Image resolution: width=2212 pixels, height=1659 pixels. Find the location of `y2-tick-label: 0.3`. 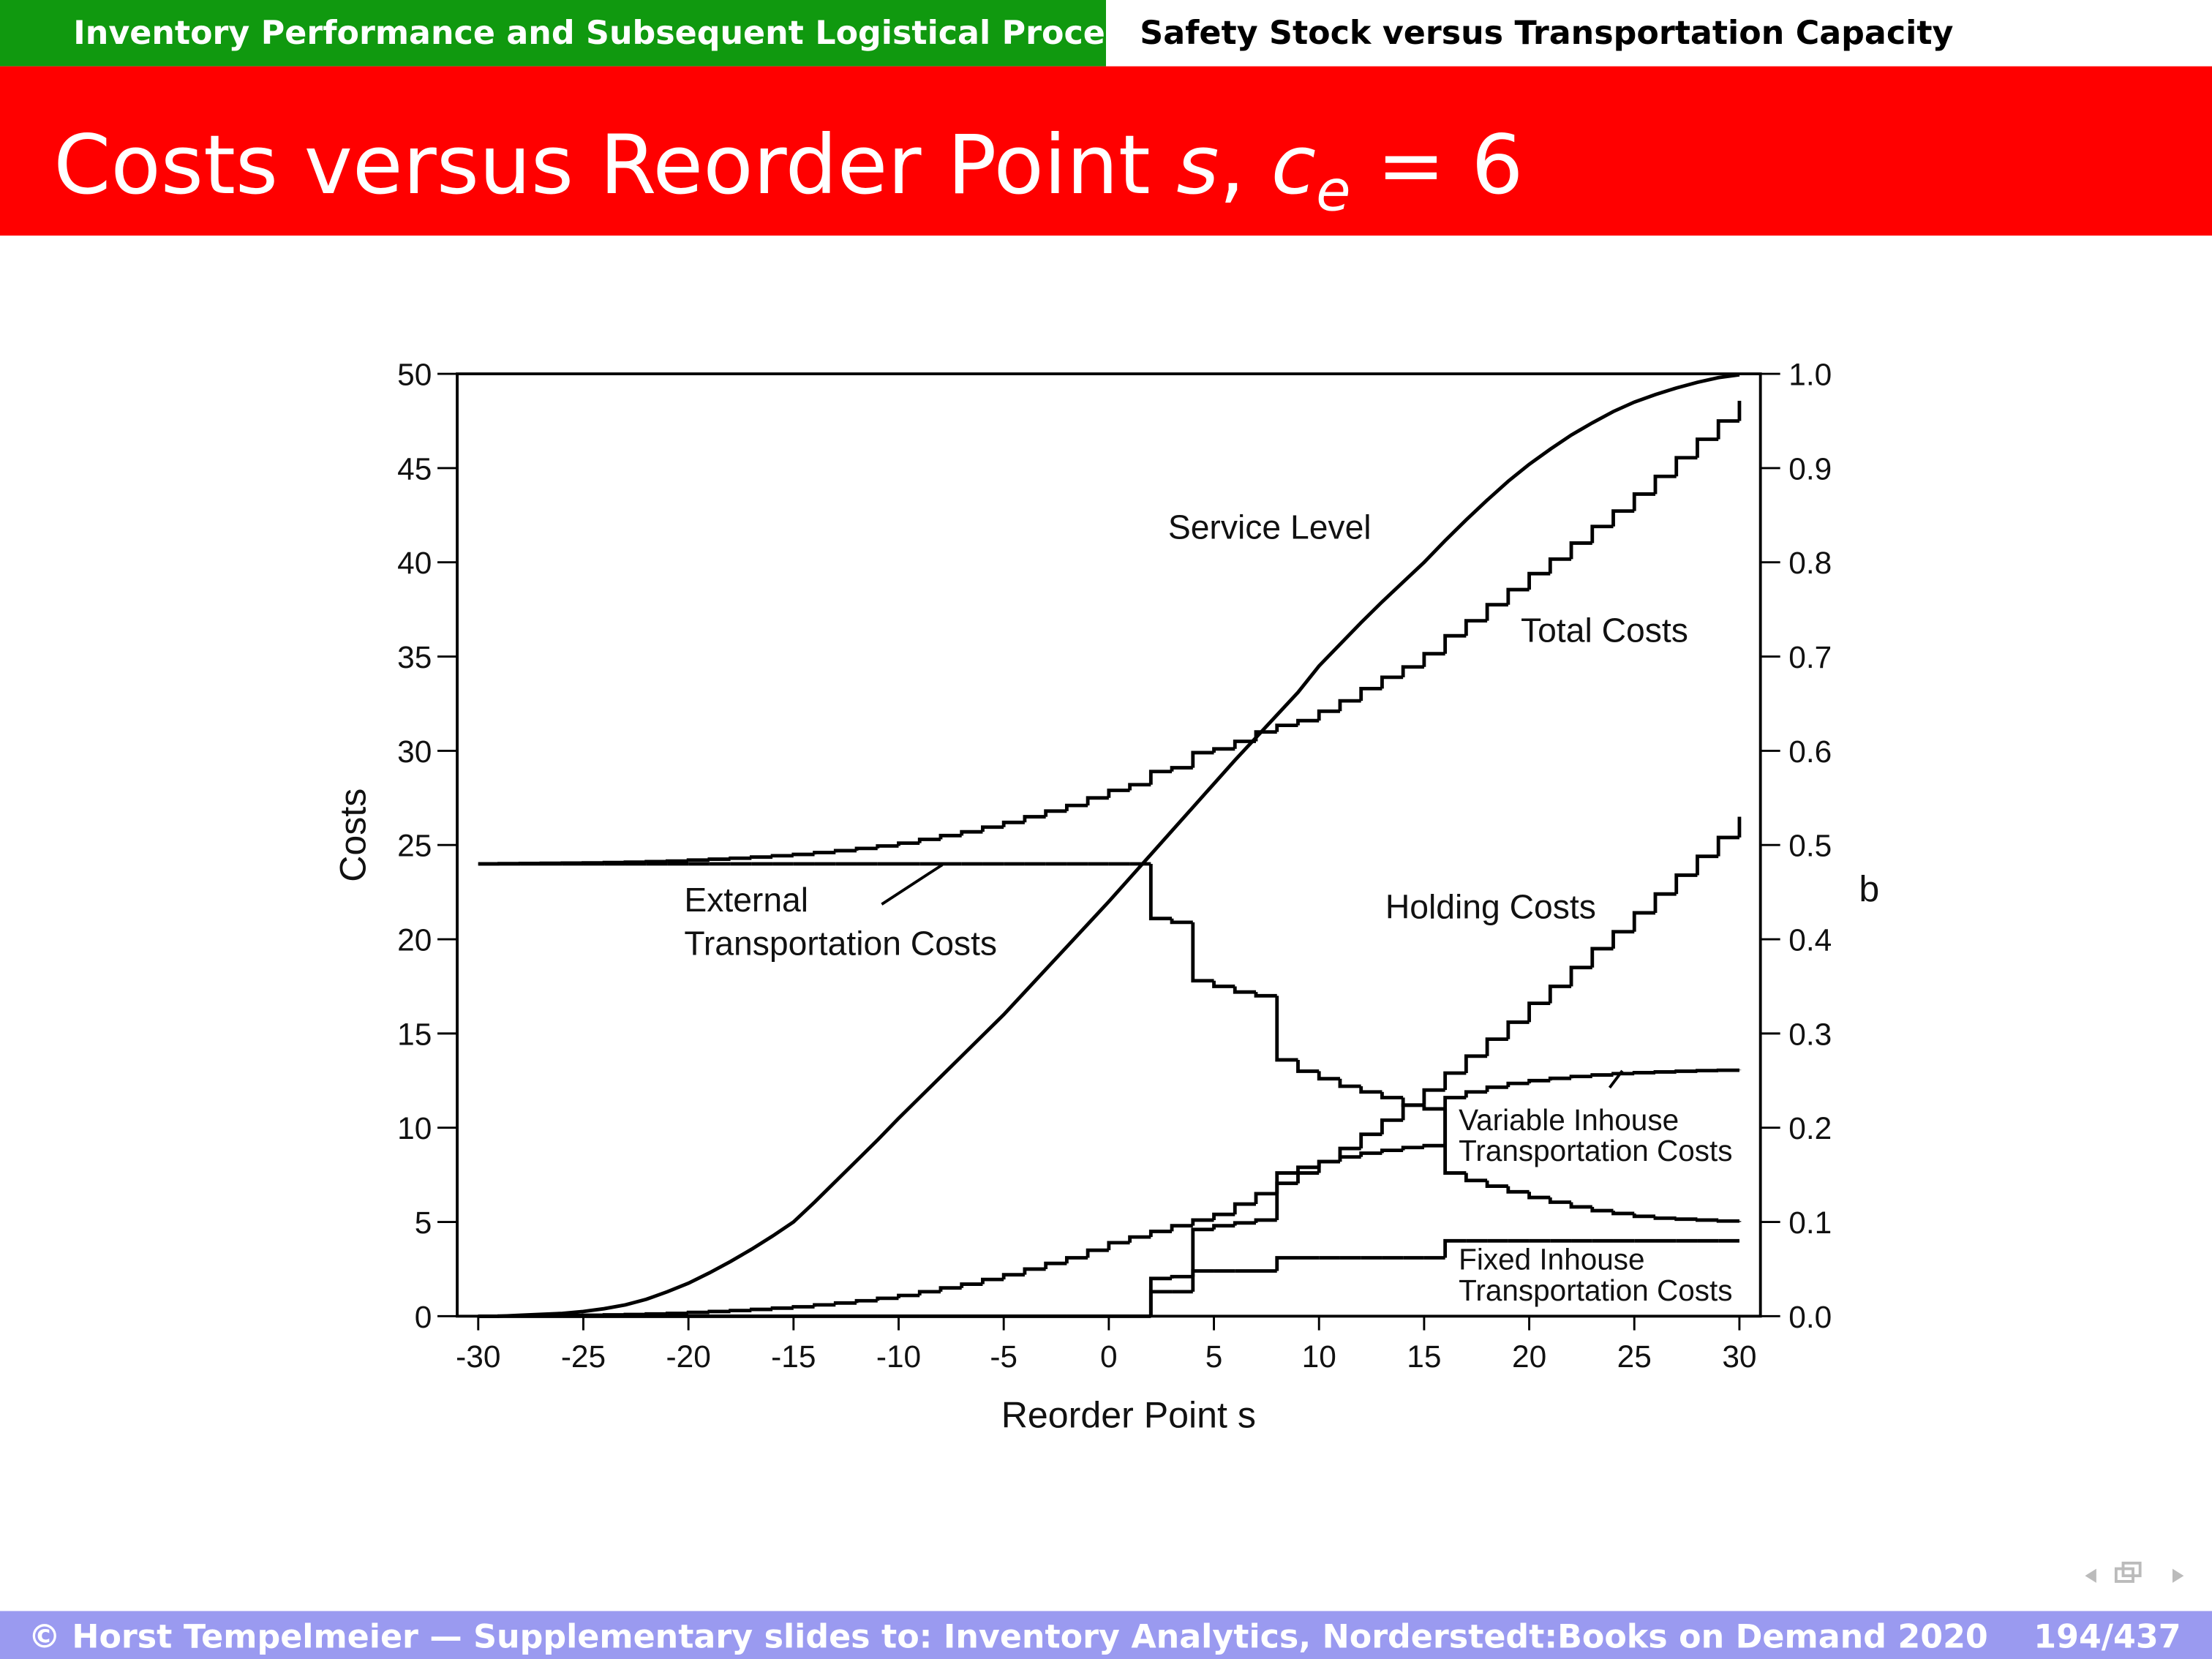

y2-tick-label: 0.3 is located at coordinates (1810, 1034).